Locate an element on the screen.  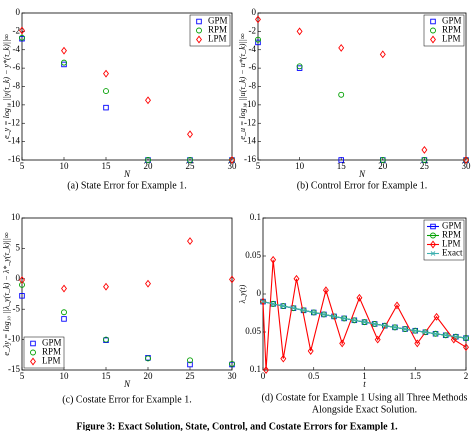
y-tick-label: -2 is located at coordinates (253, 30).